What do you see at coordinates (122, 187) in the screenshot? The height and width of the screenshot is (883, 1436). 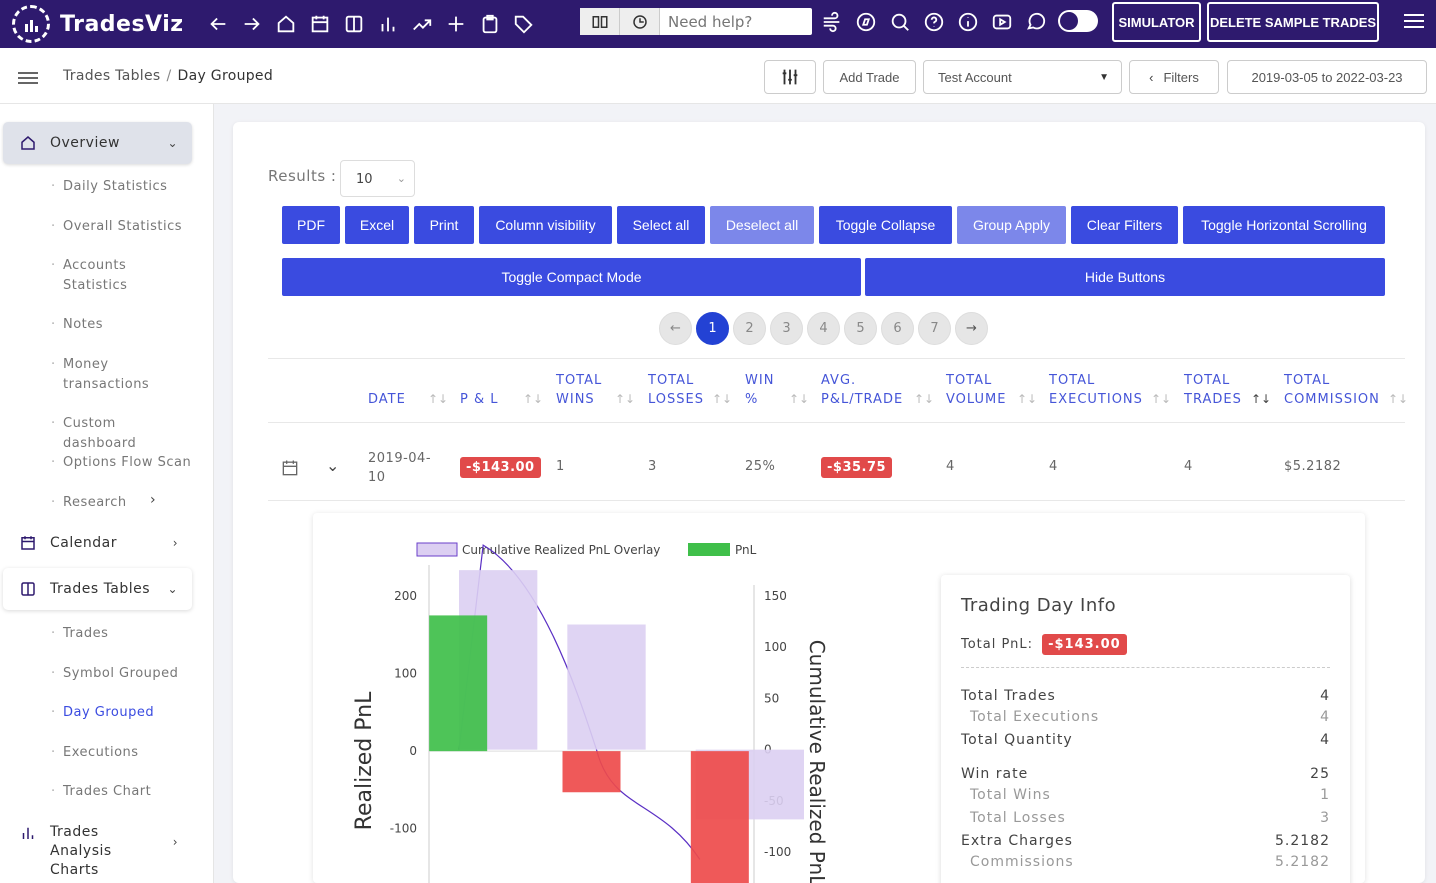 I see `sidebar-item-daily-statistics: Daily Statistics` at bounding box center [122, 187].